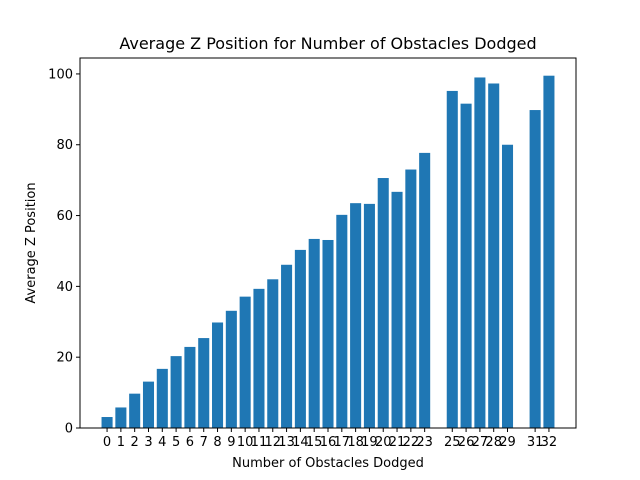 This screenshot has height=480, width=640. Describe the element at coordinates (148, 442) in the screenshot. I see `x-tick-label: 3` at that location.